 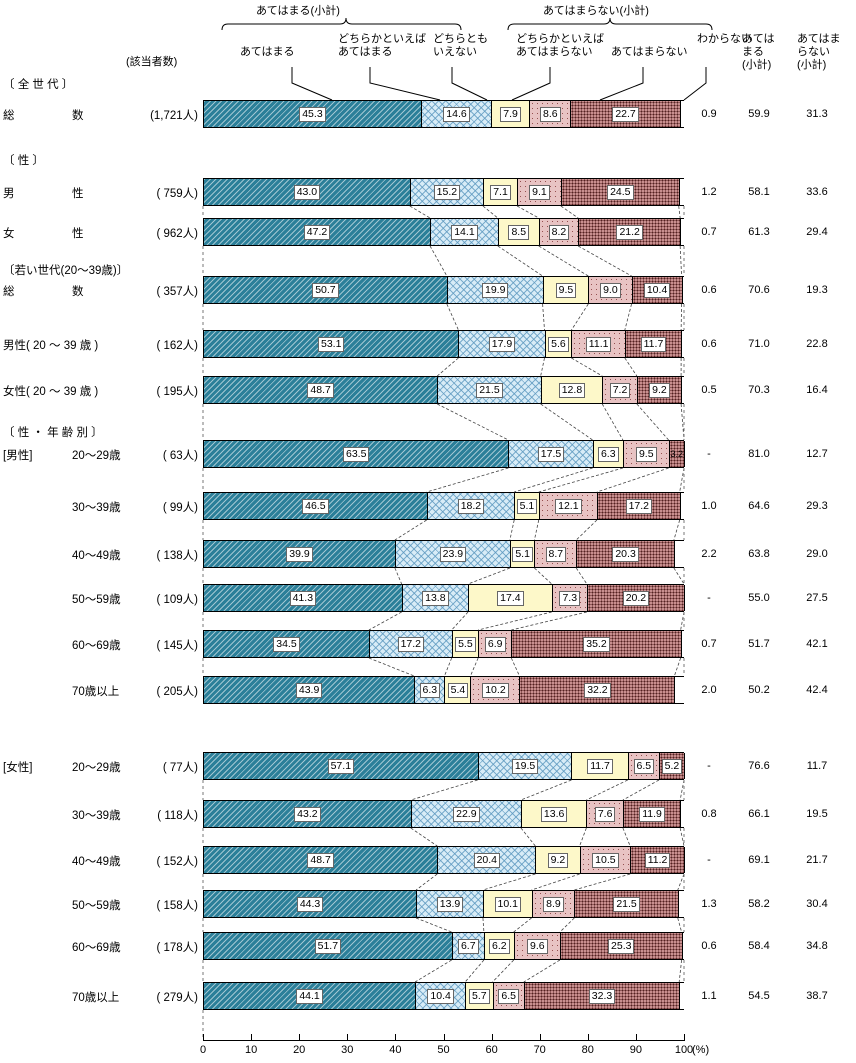 I want to click on stacked-bar-10: 34.5 17.2 5.5 6.9 35.2, so click(x=444, y=644).